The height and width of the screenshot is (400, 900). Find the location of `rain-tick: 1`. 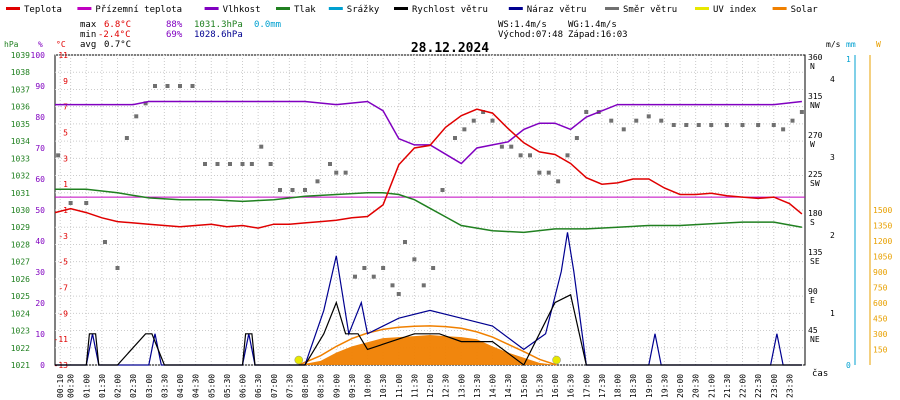

rain-tick: 1 is located at coordinates (848, 59).